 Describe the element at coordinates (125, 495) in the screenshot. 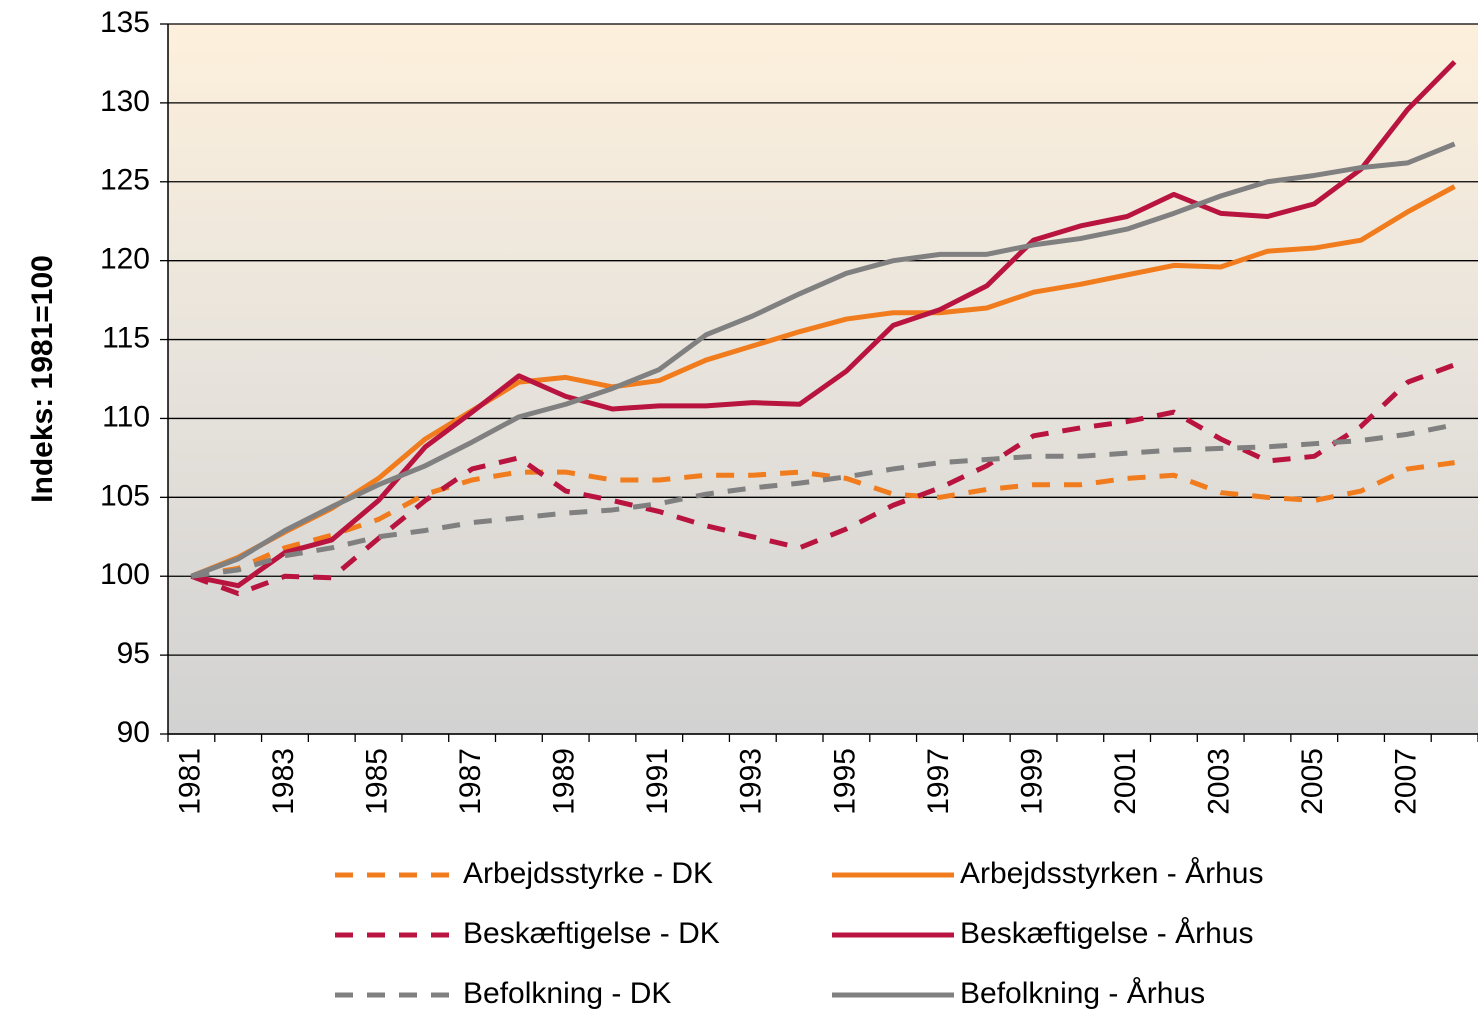

I see `y-tick-label: 105` at that location.